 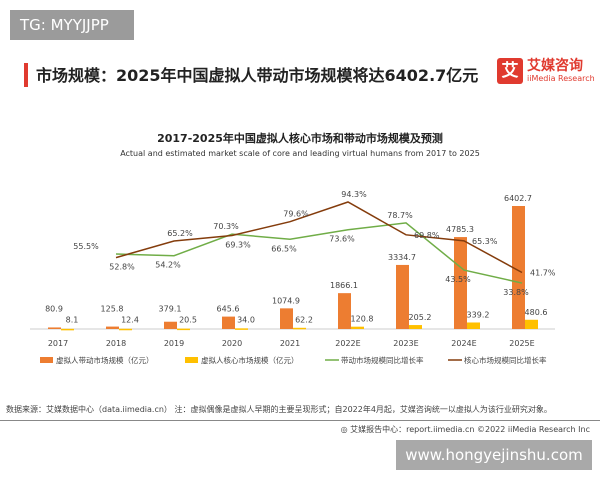 What do you see at coordinates (382, 360) in the screenshot?
I see `legend-label: 带动市场规模同比增长率` at bounding box center [382, 360].